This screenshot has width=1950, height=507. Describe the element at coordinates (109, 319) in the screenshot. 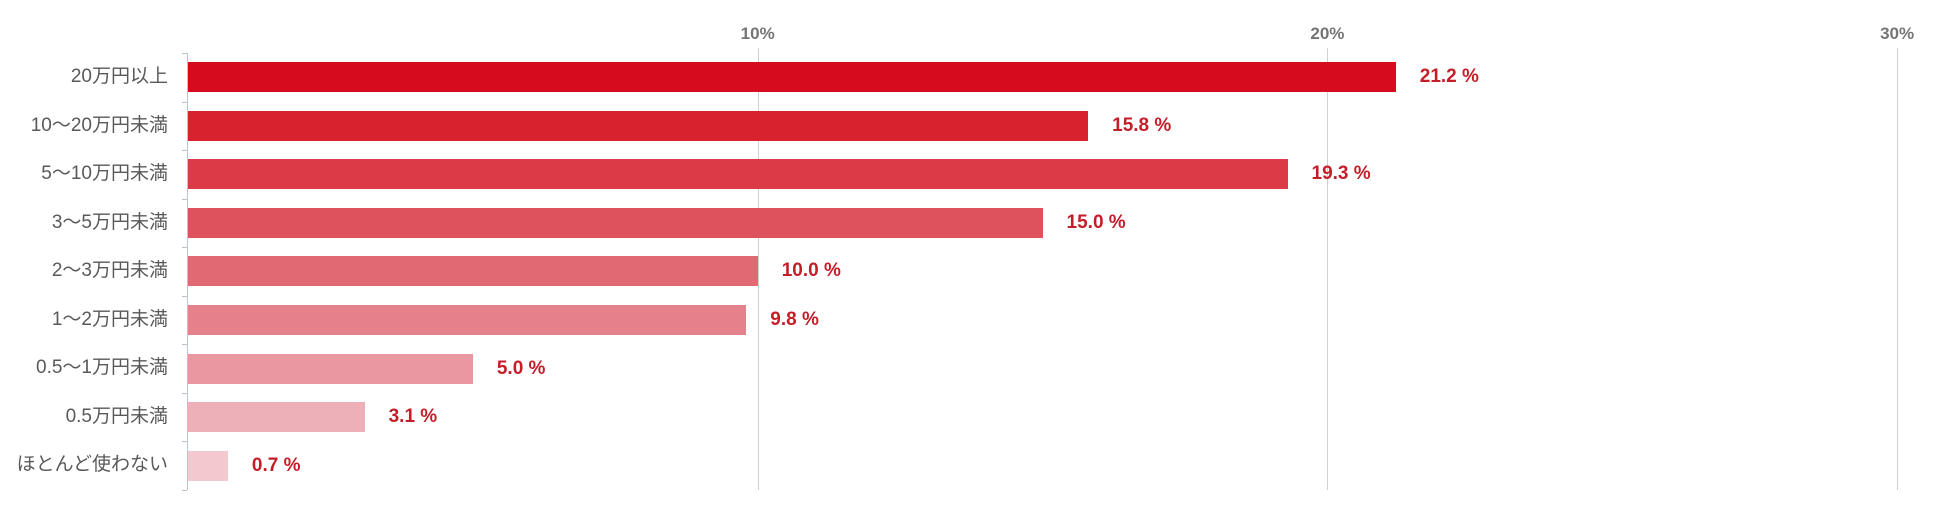

I see `category-label: 1〜2万円未満` at that location.